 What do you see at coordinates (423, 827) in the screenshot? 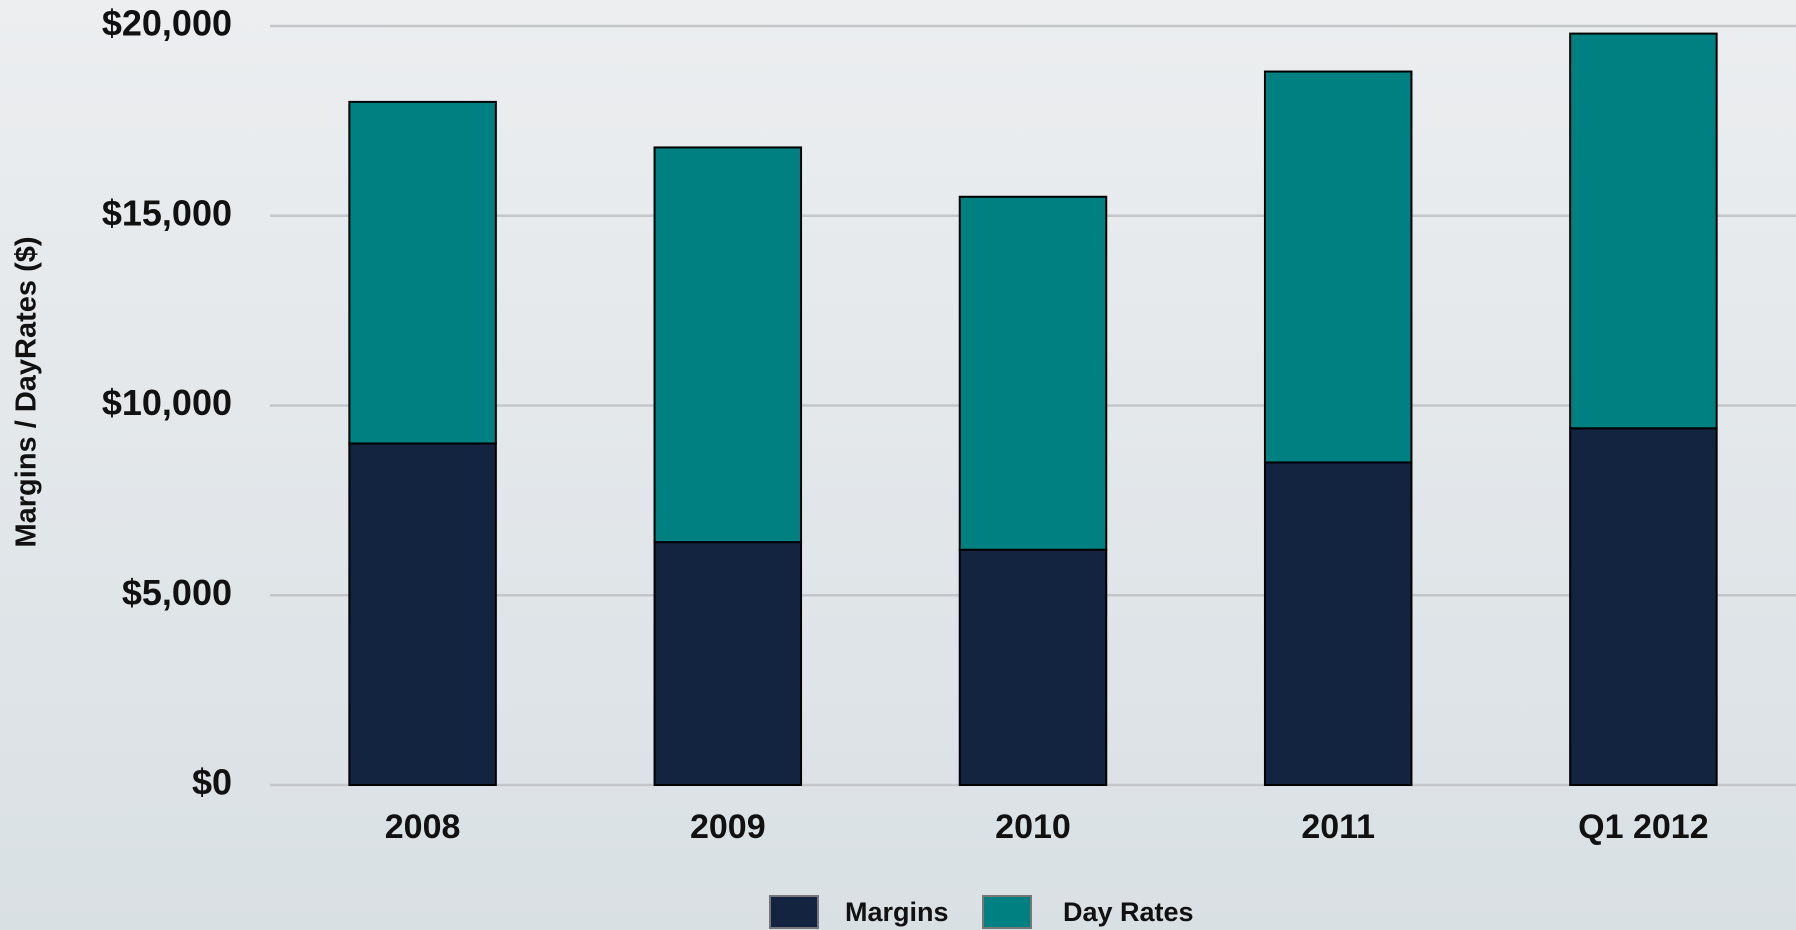
I see `x-tick-label: 2008` at bounding box center [423, 827].